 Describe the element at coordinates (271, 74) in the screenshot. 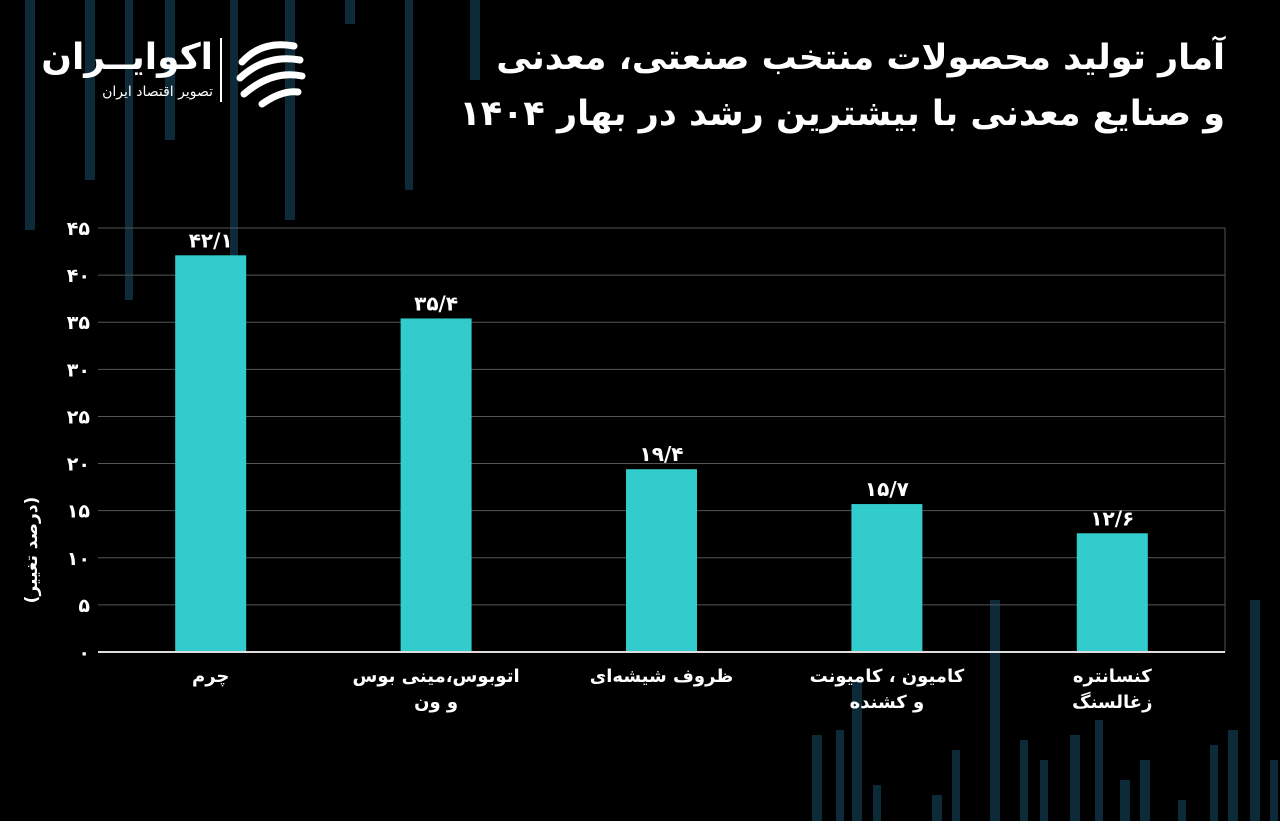

I see `ecoiran-logo-icon` at that location.